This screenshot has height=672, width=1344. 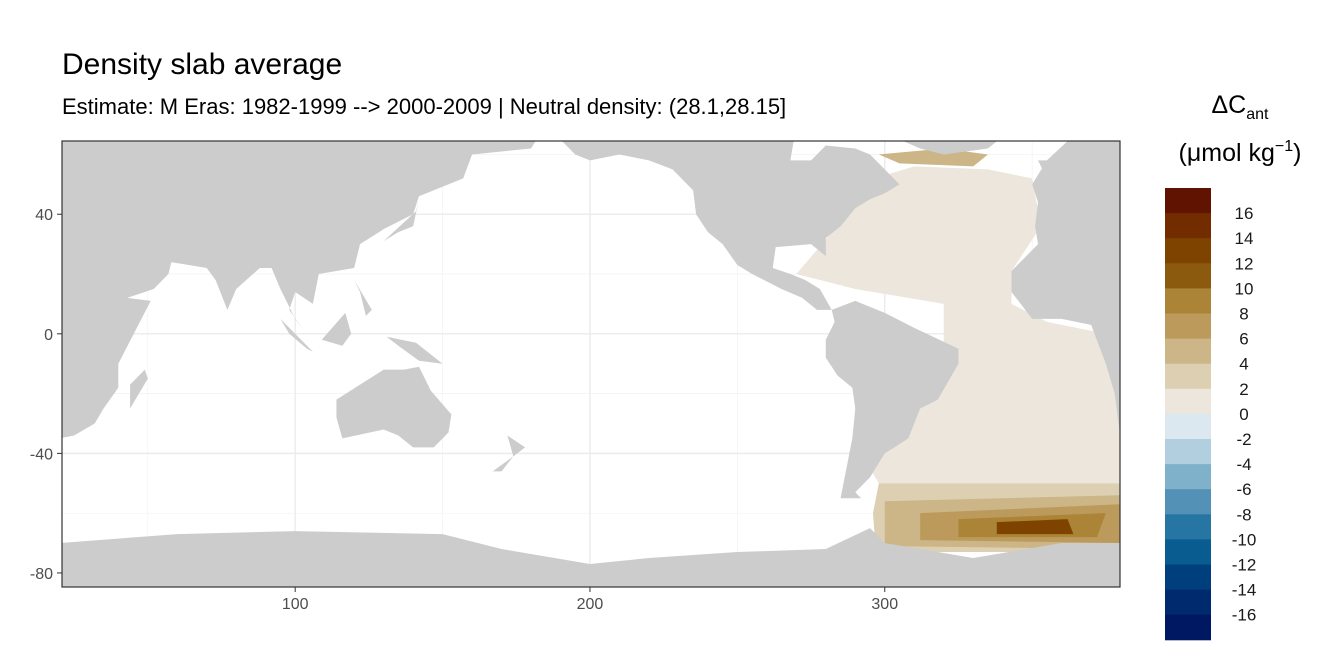 What do you see at coordinates (1243, 489) in the screenshot?
I see `legend-label: -6` at bounding box center [1243, 489].